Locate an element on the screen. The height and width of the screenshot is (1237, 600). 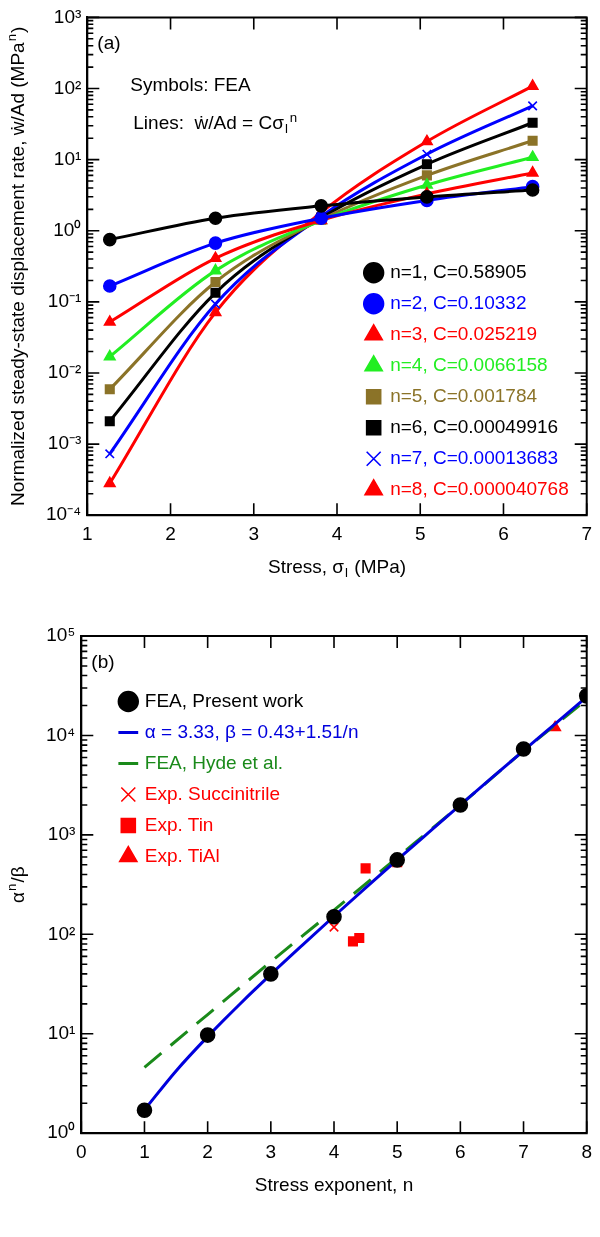
legend-label: n=6, C=0.00049916 is located at coordinates (474, 426).